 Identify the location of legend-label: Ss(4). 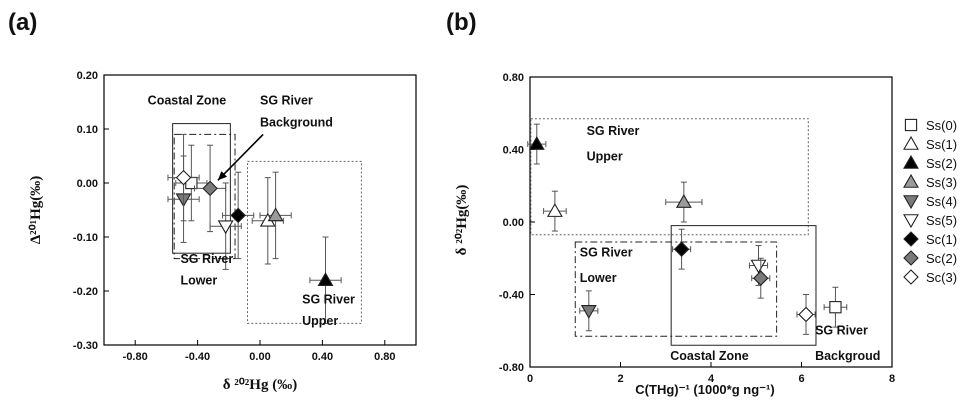
(941, 201).